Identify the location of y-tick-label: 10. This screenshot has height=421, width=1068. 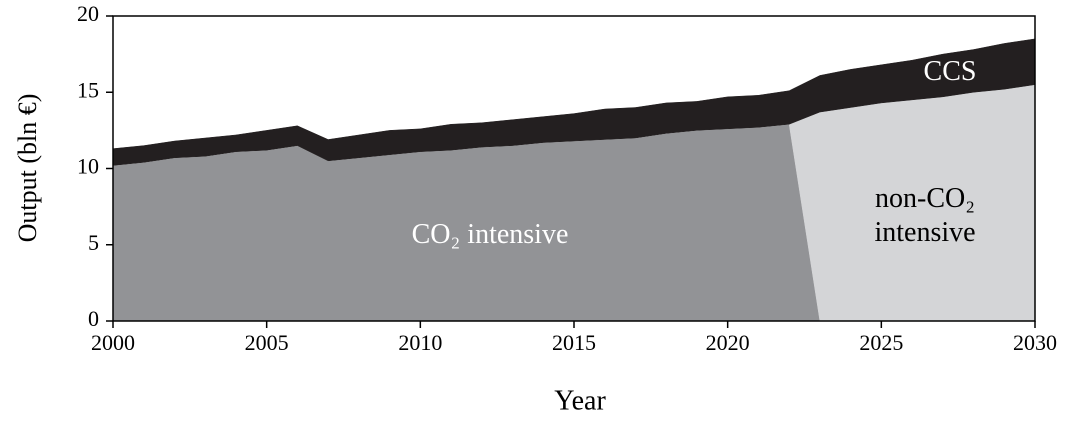
(88, 166).